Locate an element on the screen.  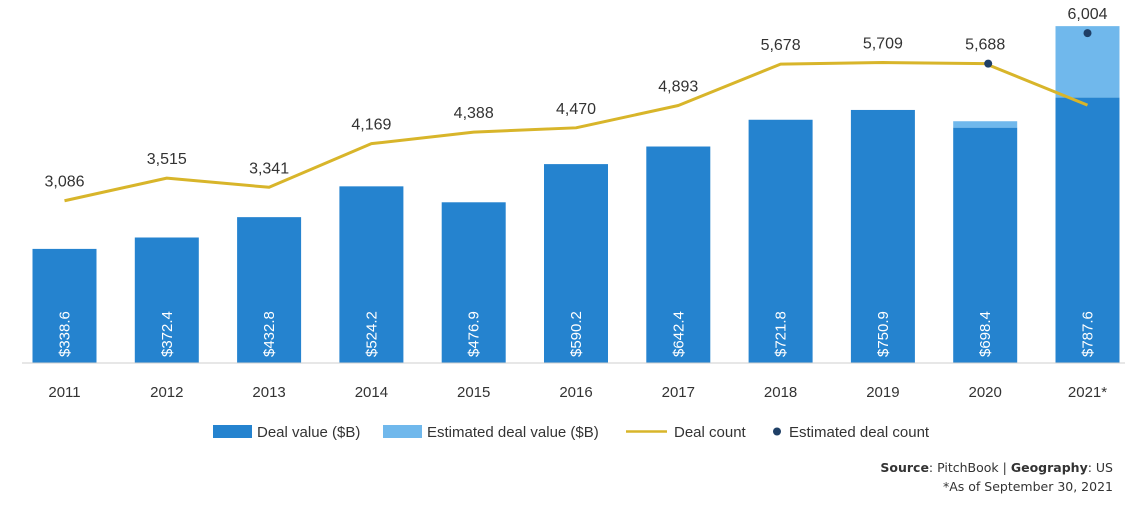
estimated-deal-value-bar-2020 is located at coordinates (985, 124).